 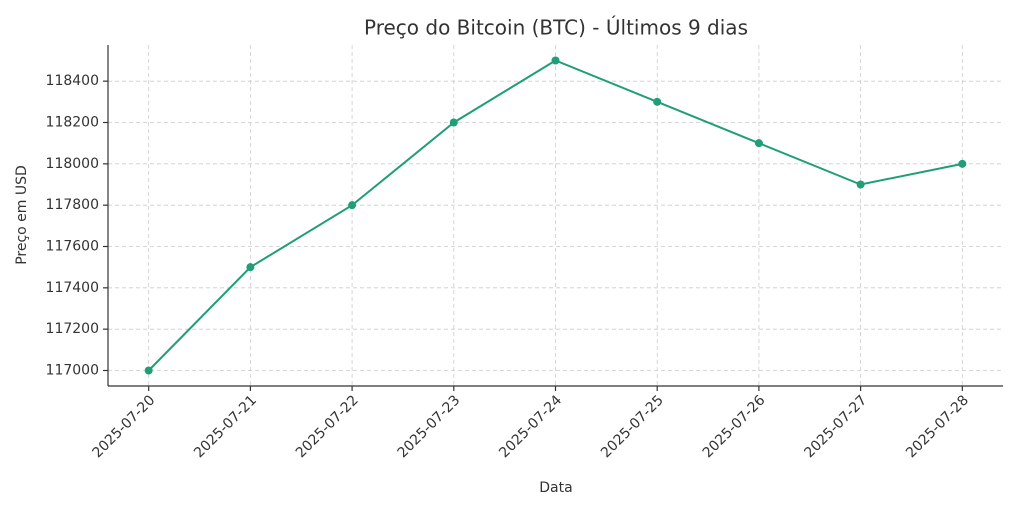 What do you see at coordinates (72, 247) in the screenshot?
I see `y-tick-label: 117600` at bounding box center [72, 247].